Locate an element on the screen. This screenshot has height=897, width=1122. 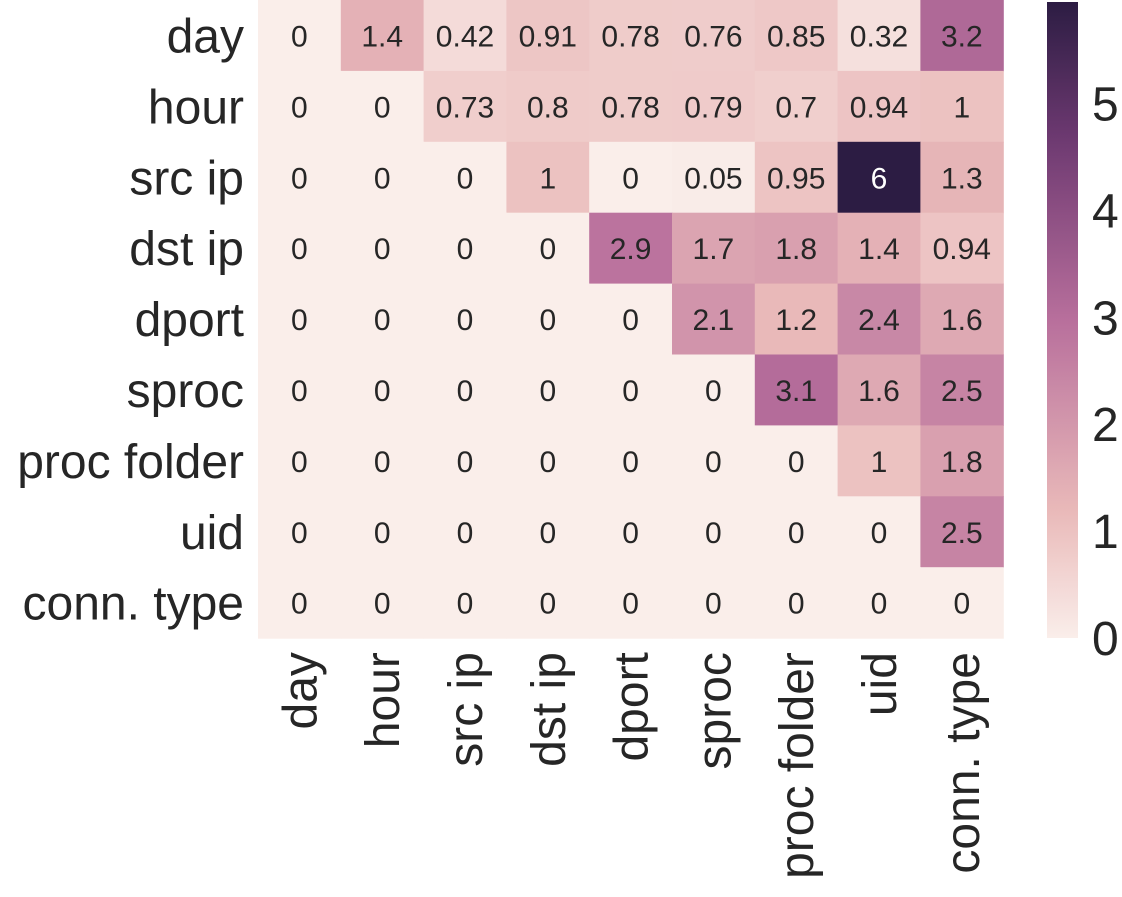
cell-value-label: 0.79 is located at coordinates (713, 107).